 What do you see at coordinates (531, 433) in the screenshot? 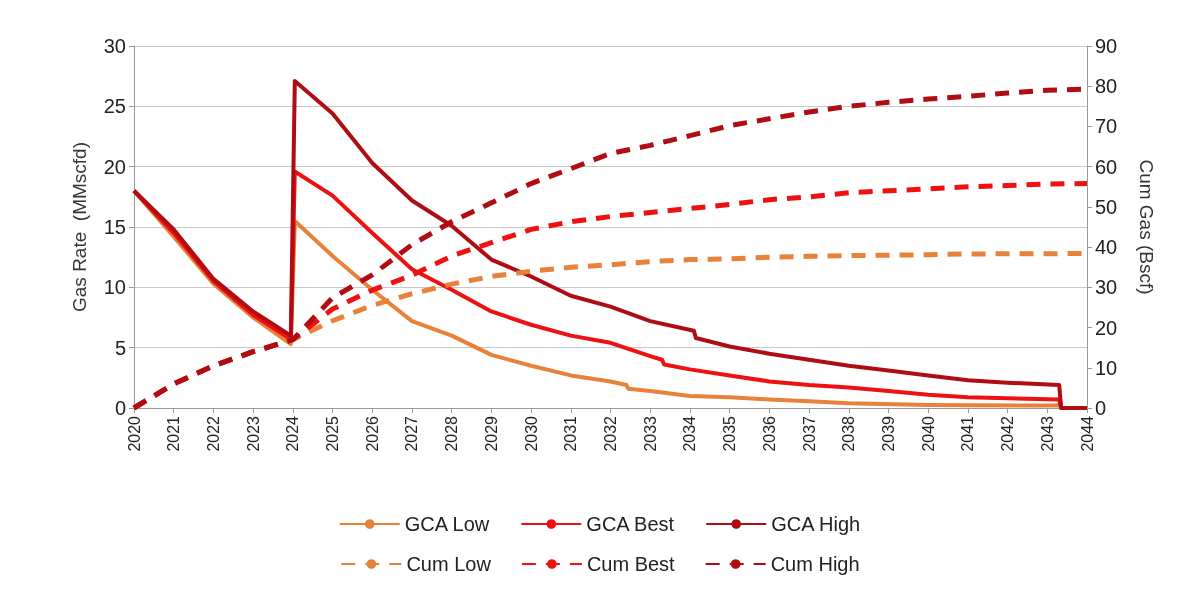
I see `x-tick-label: 2030` at bounding box center [531, 433].